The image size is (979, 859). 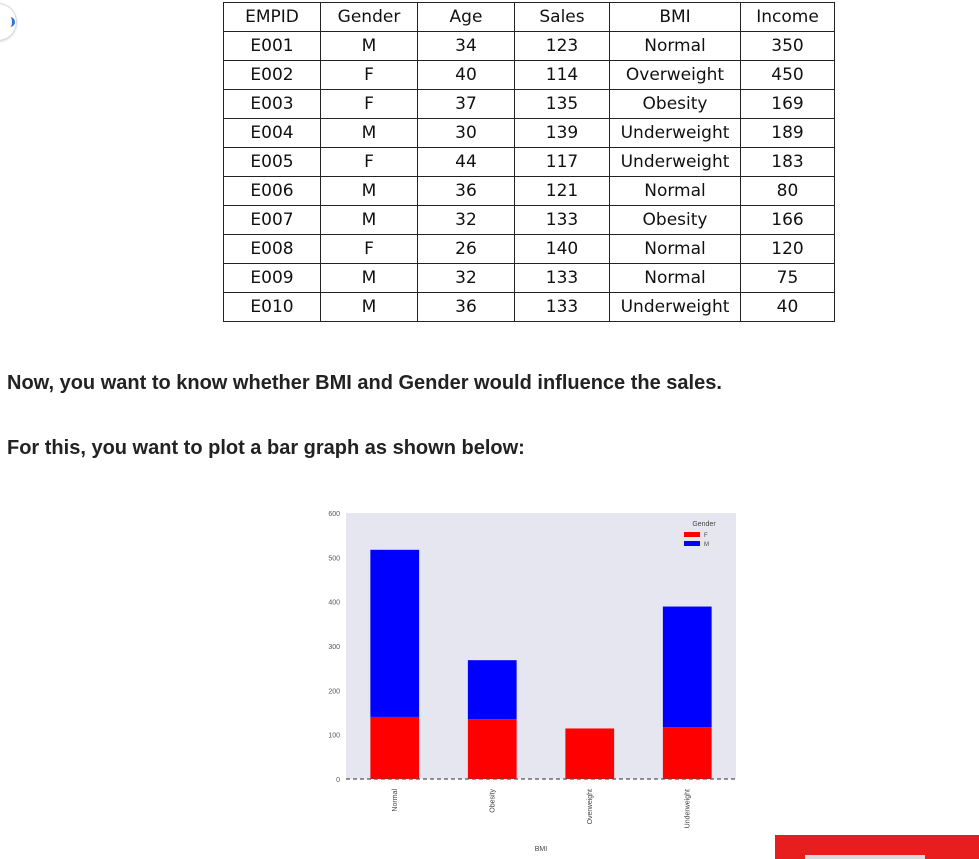 I want to click on table-cell: 121, so click(x=562, y=191).